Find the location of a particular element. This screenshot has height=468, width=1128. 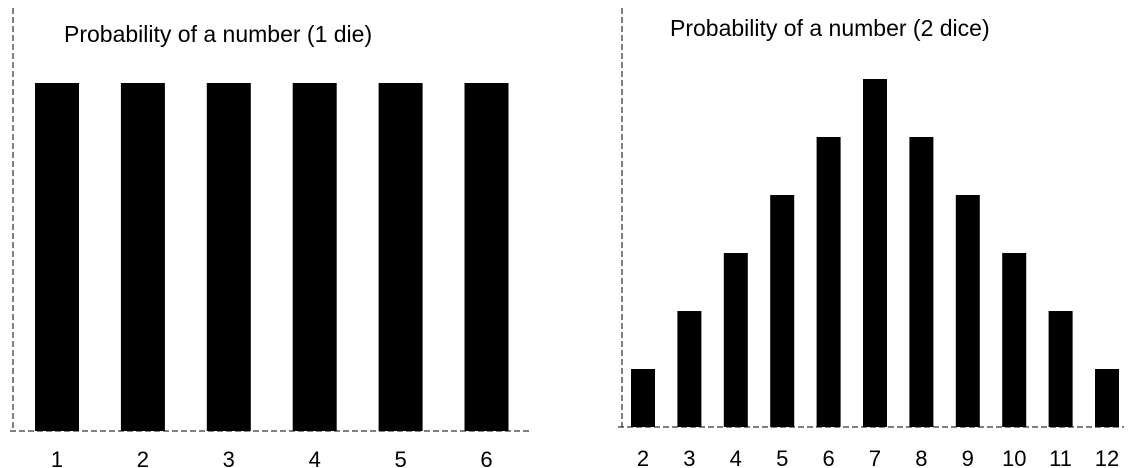

two-dice-tick-label: 10 is located at coordinates (1014, 457).